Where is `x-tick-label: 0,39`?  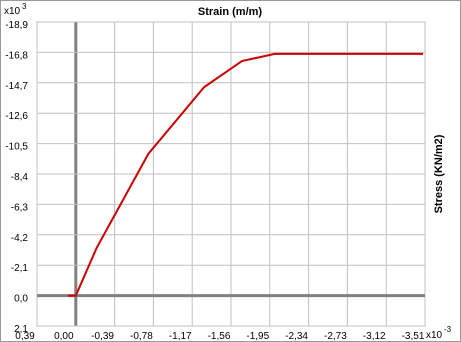 x-tick-label: 0,39 is located at coordinates (25, 336).